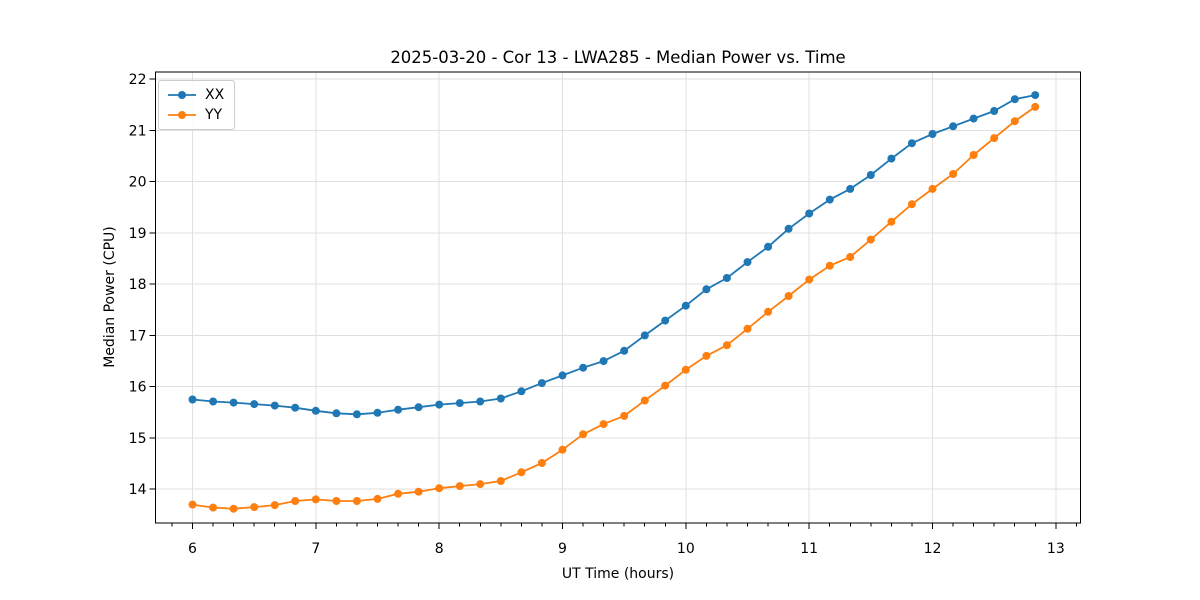 Image resolution: width=1200 pixels, height=600 pixels. I want to click on legend-sample-line-yy, so click(182, 115).